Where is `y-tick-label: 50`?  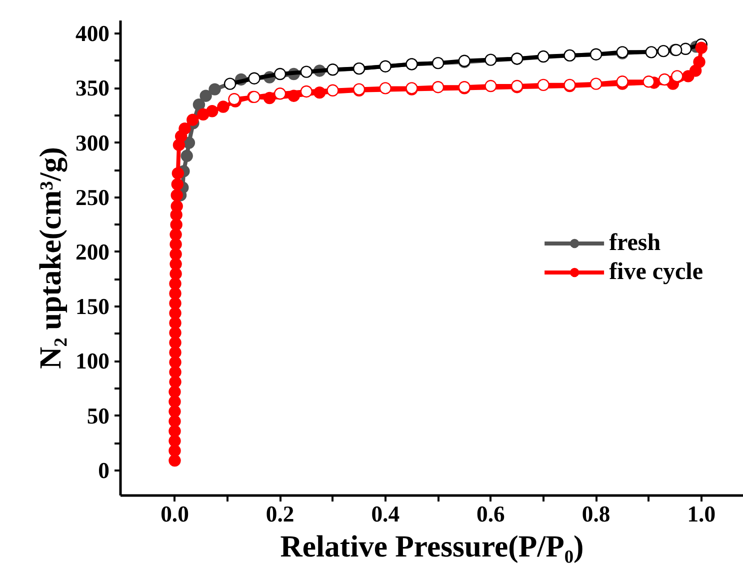 y-tick-label: 50 is located at coordinates (98, 415).